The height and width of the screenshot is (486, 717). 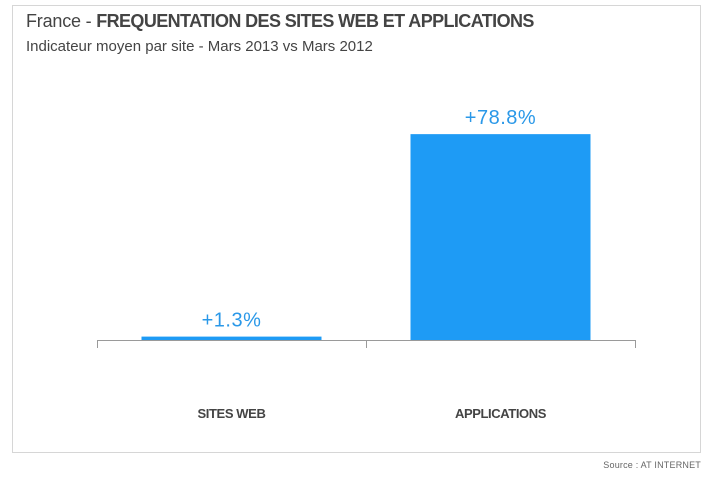 I want to click on bar-value-label: +78.8%, so click(x=500, y=118).